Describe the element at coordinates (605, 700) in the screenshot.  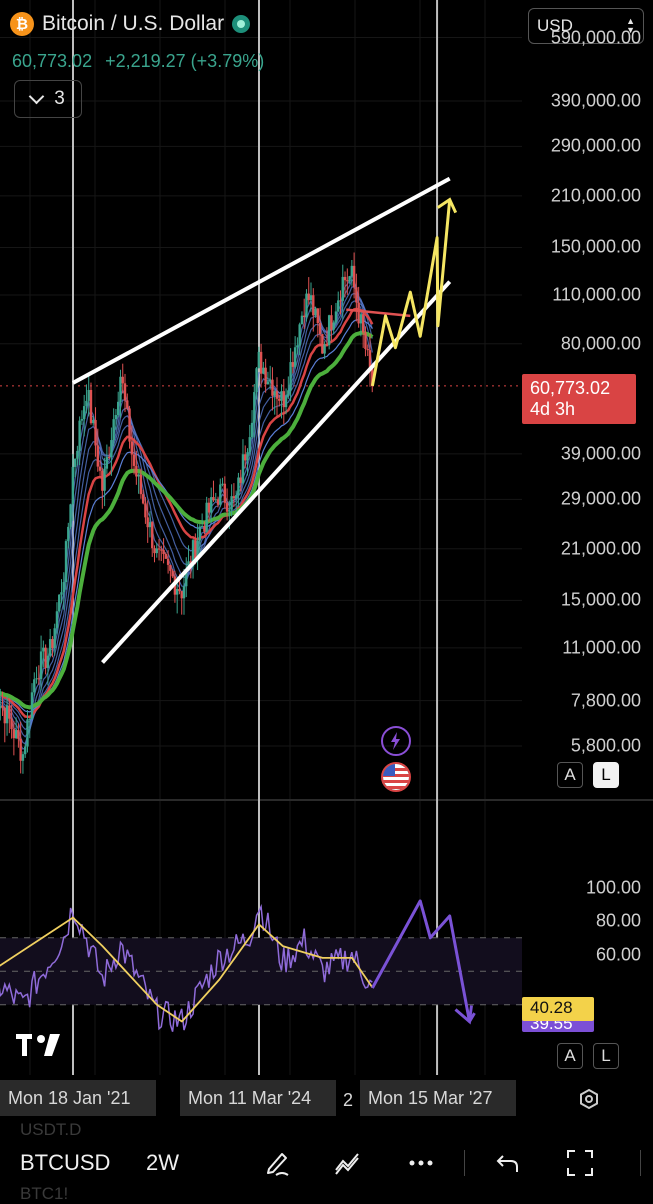
I see `price-scale-label: 7,800.00` at that location.